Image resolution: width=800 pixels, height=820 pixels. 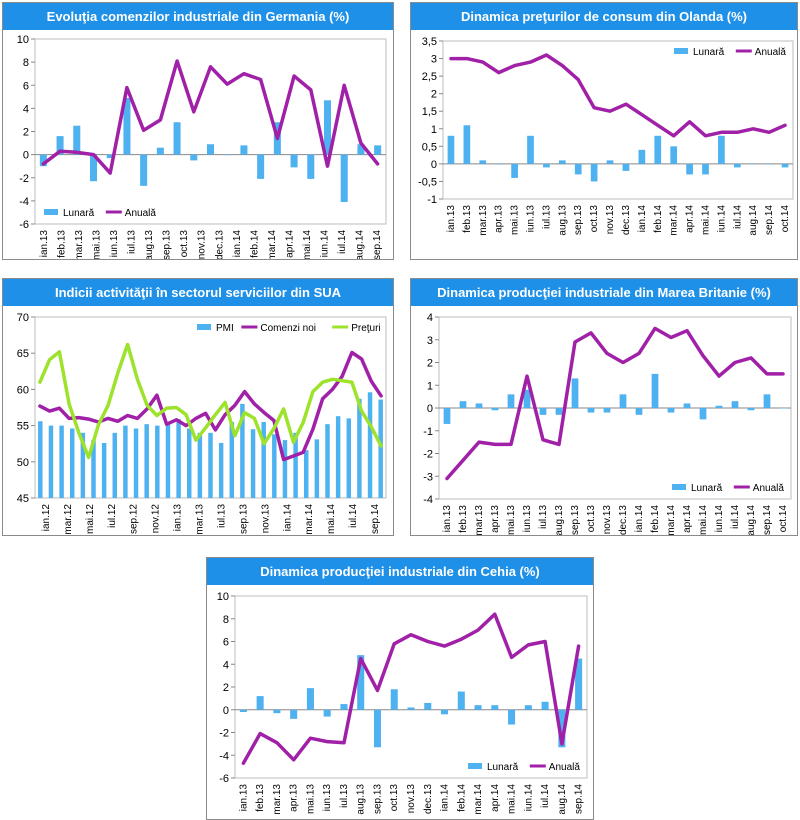 I want to click on x-tick-label: mai.12, so click(x=90, y=519).